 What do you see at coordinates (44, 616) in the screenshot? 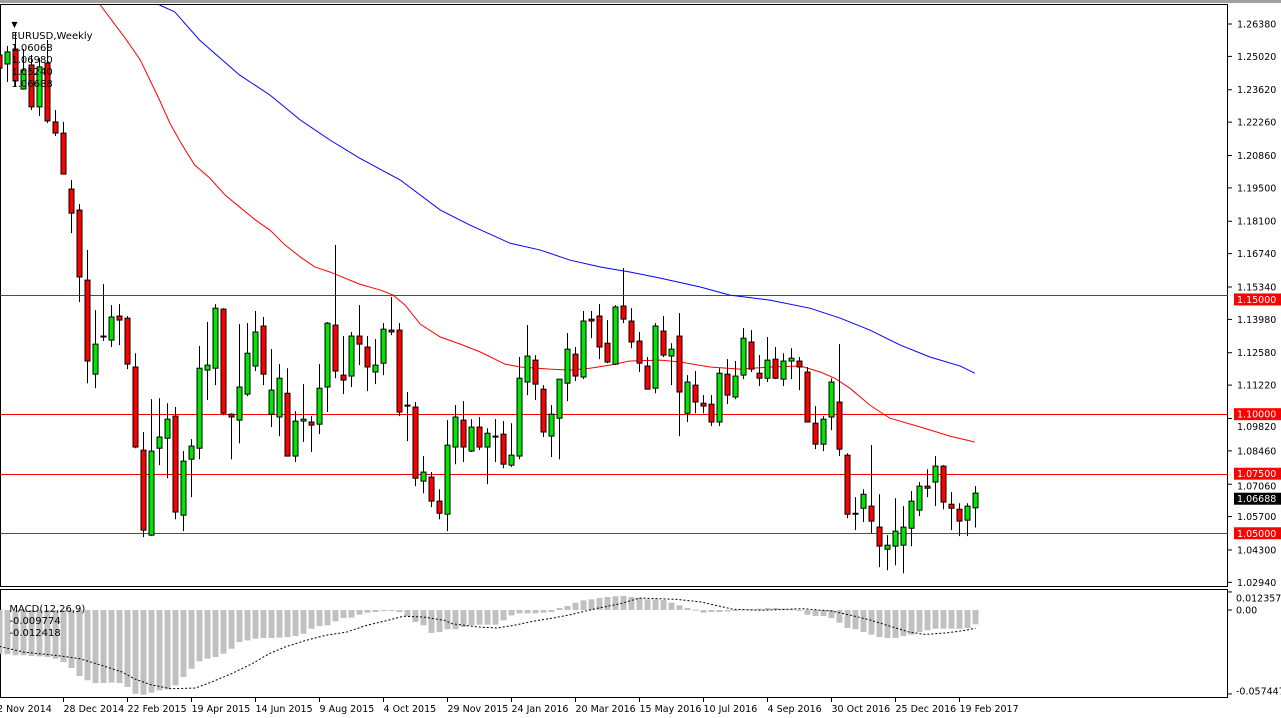
I see `macd-header: MACD(12,26,9) -0.009774 -0.012418` at bounding box center [44, 616].